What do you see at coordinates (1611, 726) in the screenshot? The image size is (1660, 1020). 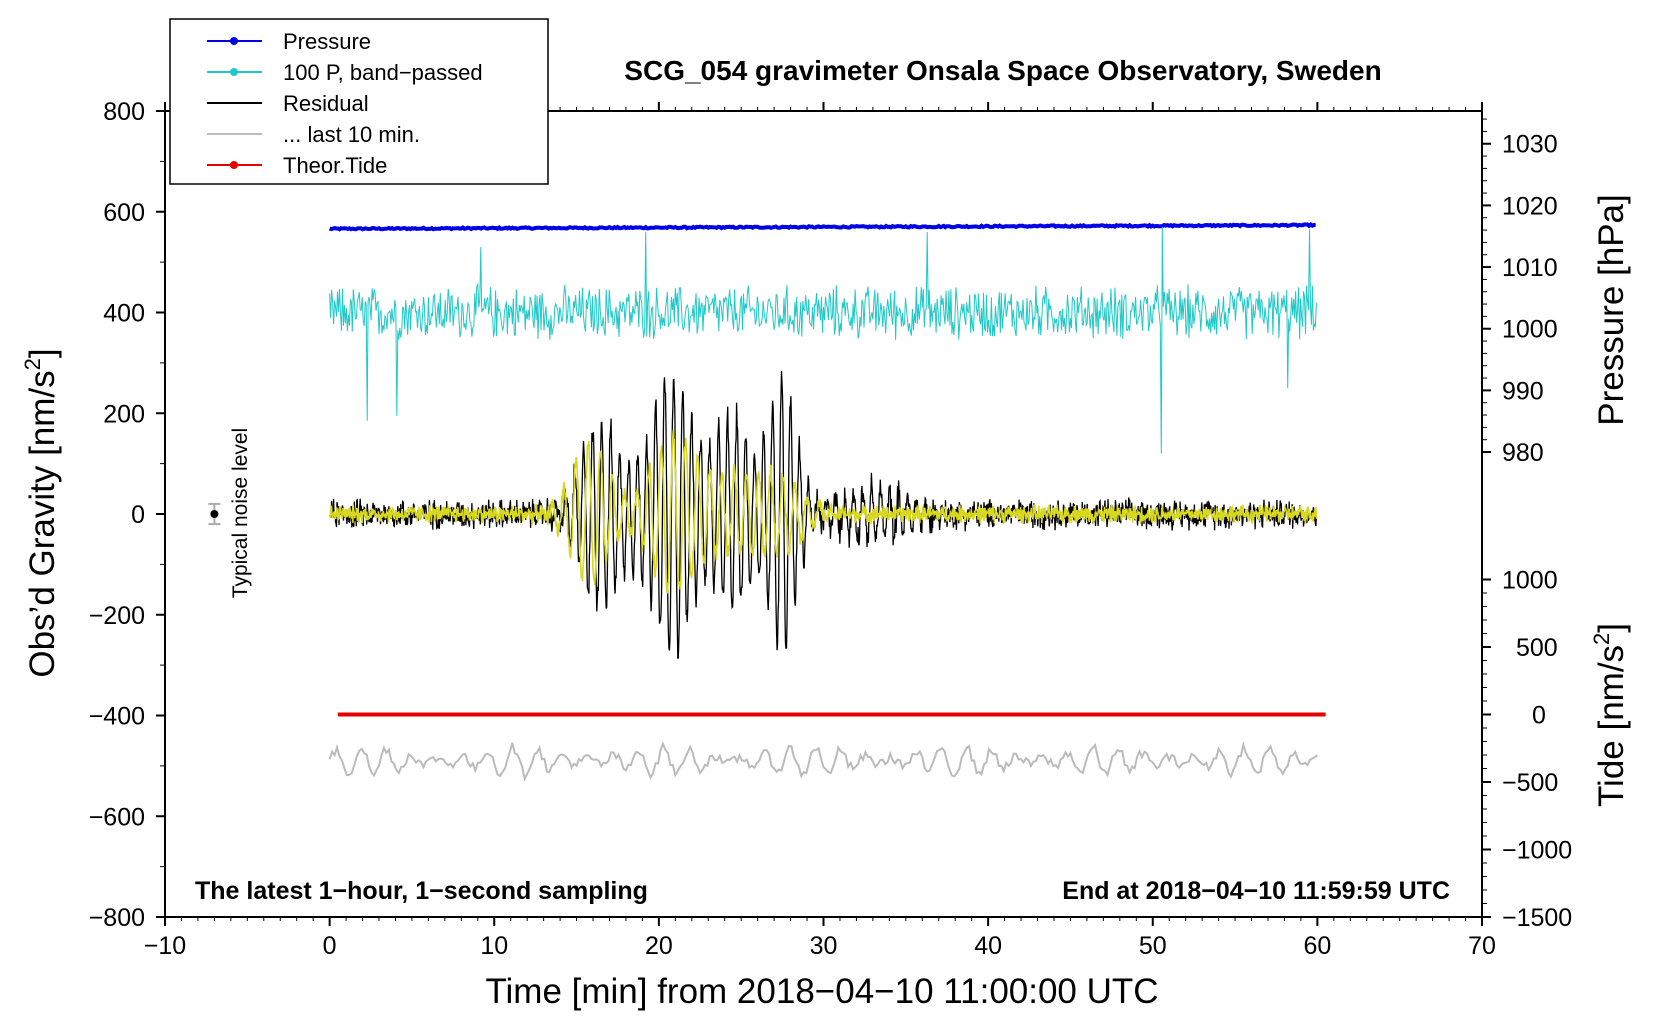 I see `tide-axis-label-text: Tide [nm/s` at bounding box center [1611, 726].